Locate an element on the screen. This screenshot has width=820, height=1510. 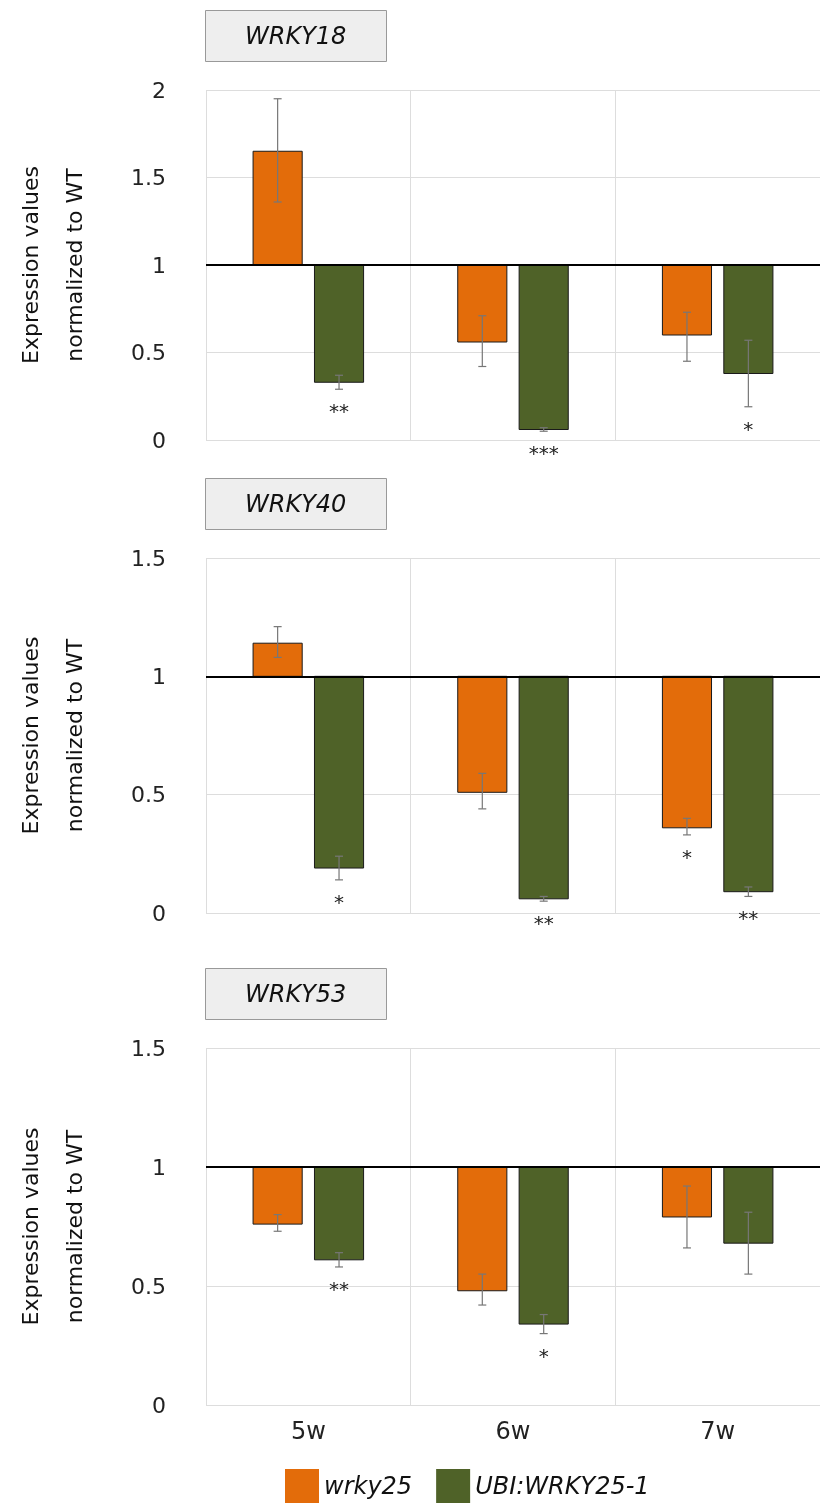
x-tick-label: 7w is located at coordinates (718, 1431).